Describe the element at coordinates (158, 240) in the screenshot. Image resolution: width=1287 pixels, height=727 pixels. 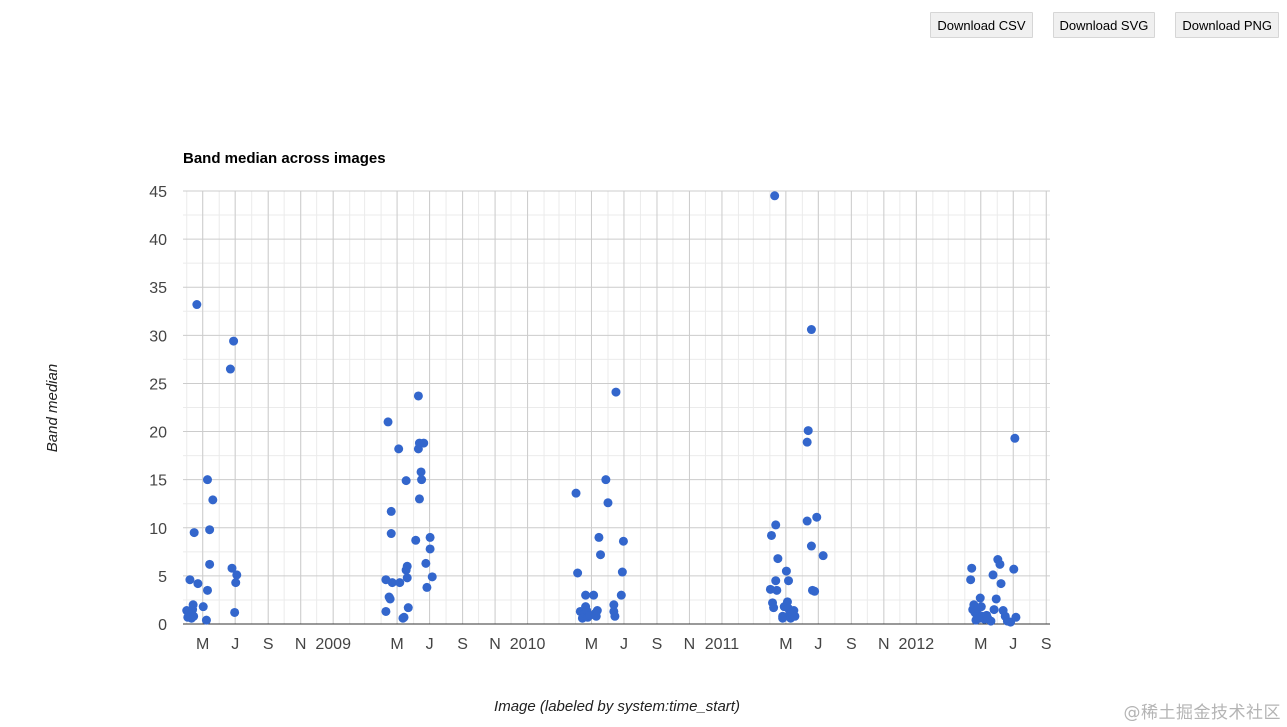
I see `y-tick-label: 40` at that location.